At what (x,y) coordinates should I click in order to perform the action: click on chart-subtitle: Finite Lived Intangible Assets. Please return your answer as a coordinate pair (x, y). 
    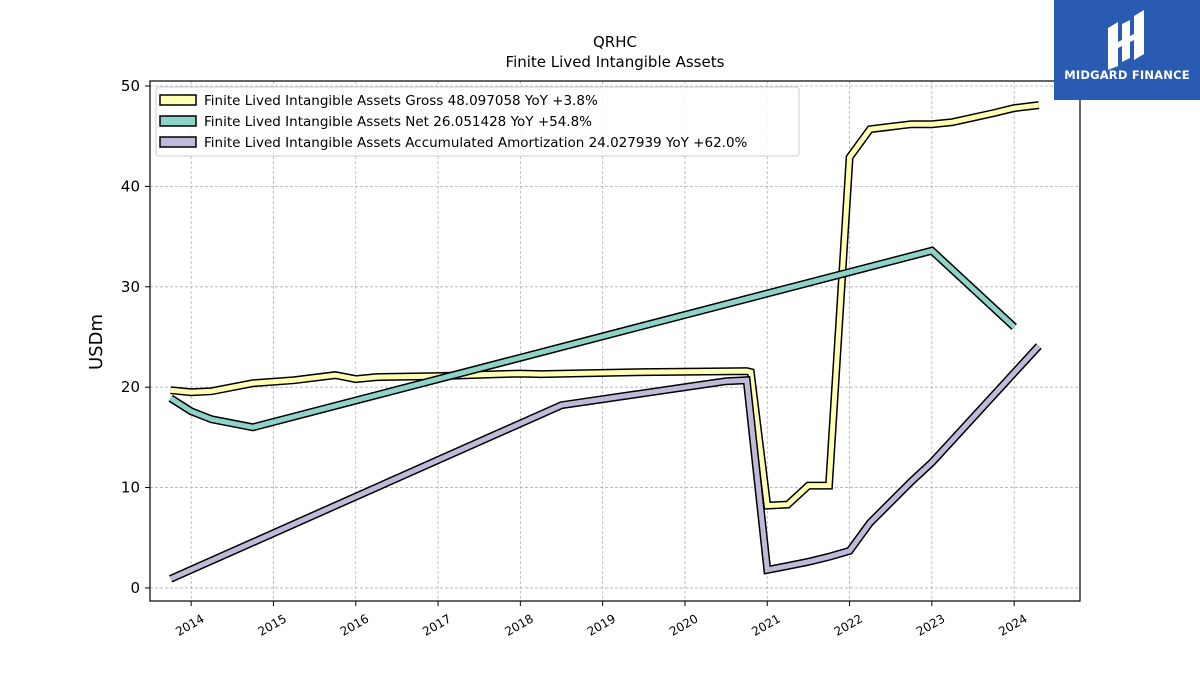
    Looking at the image, I should click on (615, 62).